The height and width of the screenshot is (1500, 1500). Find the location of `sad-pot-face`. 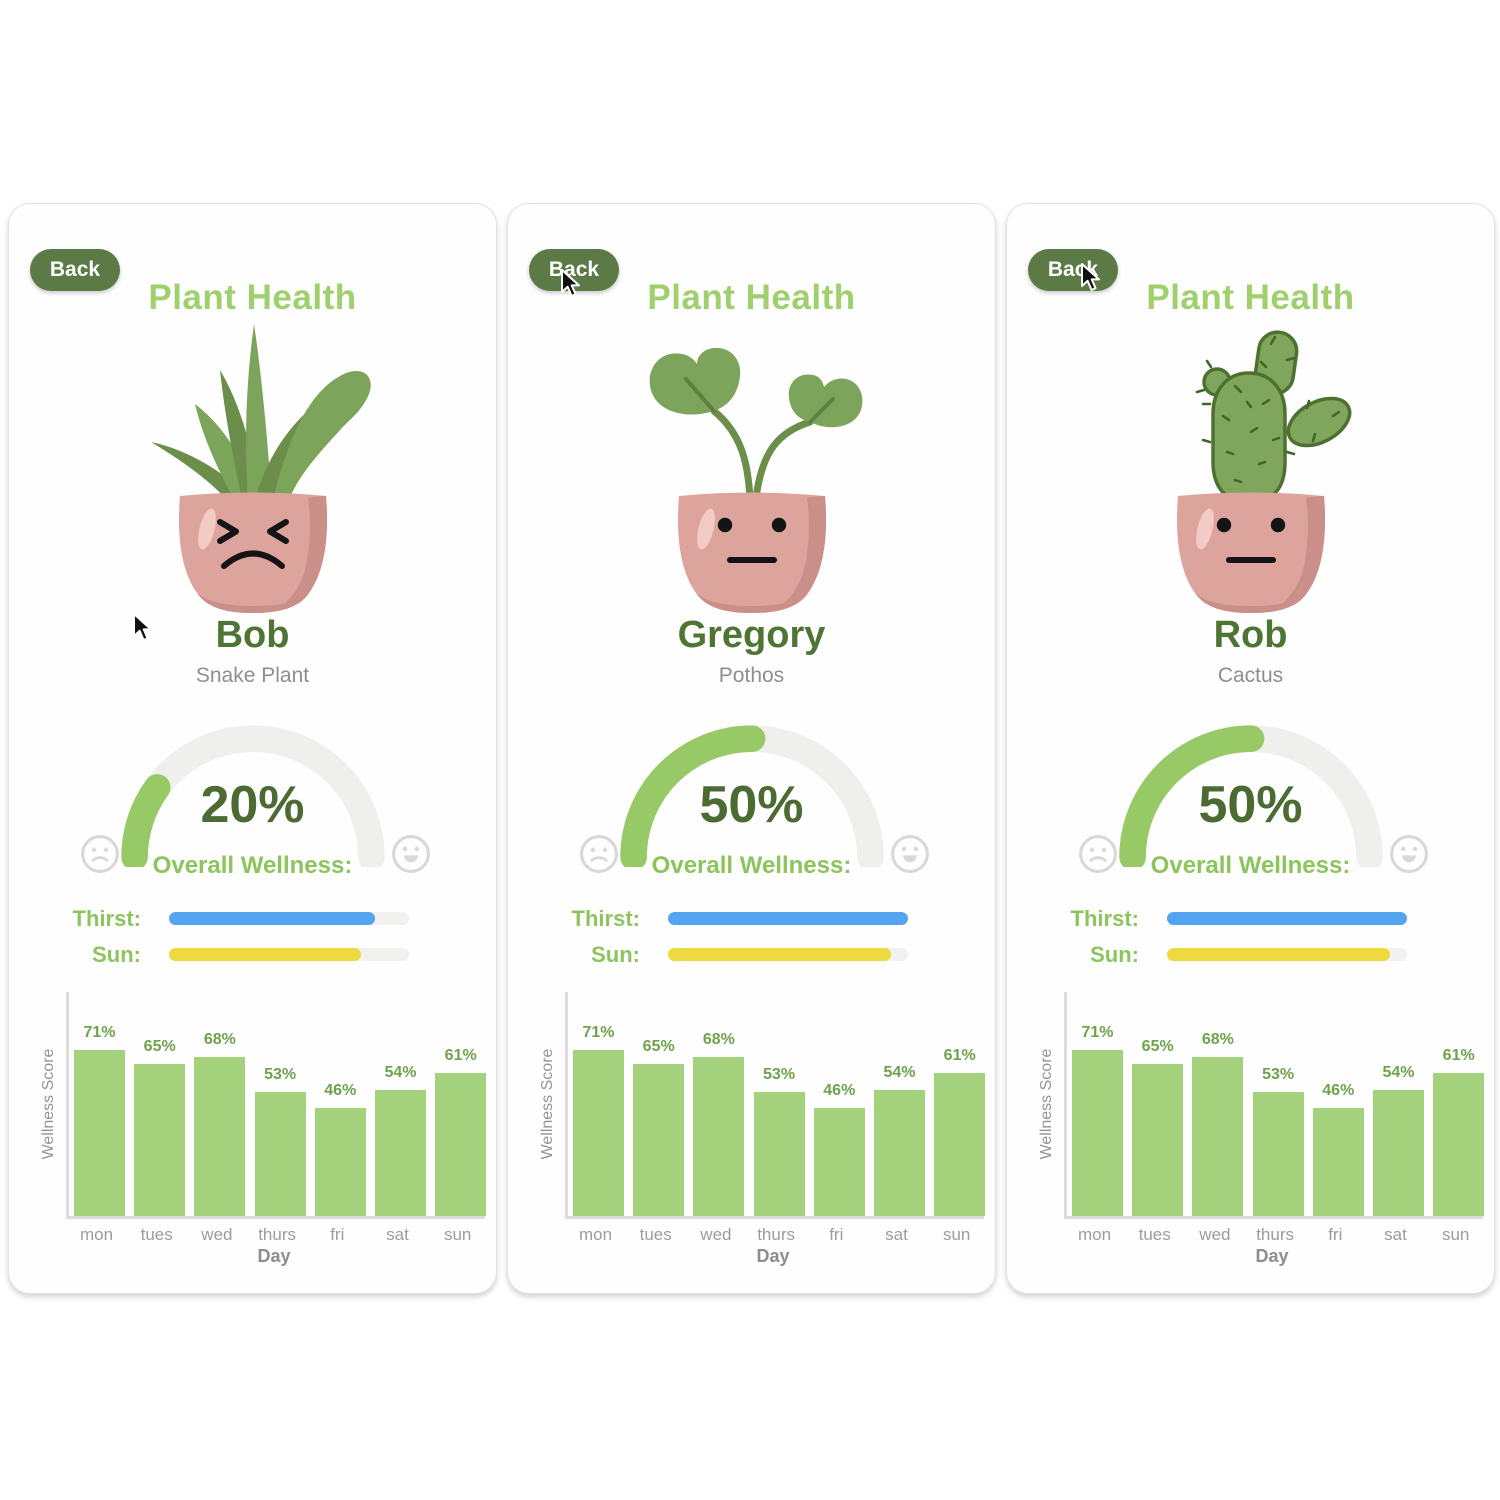

sad-pot-face is located at coordinates (252, 544).